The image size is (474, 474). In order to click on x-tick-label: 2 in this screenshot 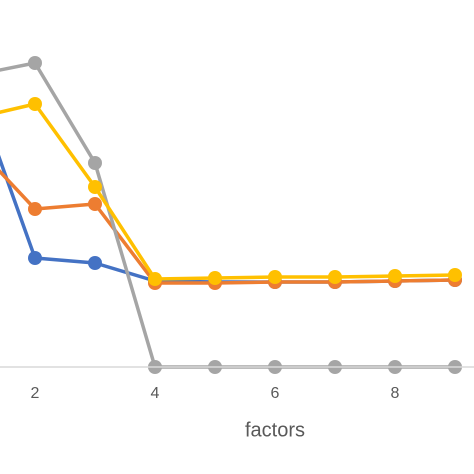, I will do `click(35, 393)`.